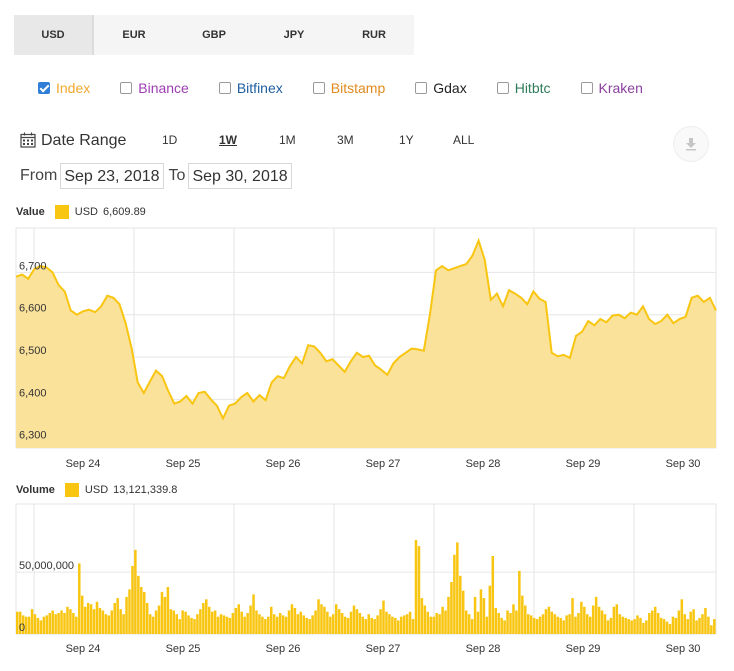 The image size is (734, 671). I want to click on exchange-index: Index, so click(64, 88).